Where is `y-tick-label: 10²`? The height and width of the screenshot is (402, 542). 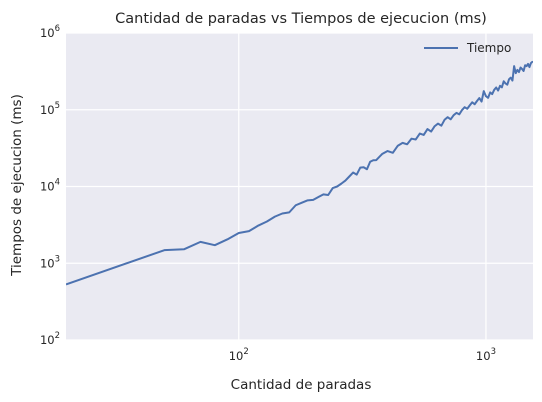
y-tick-label: 10² is located at coordinates (50, 339).